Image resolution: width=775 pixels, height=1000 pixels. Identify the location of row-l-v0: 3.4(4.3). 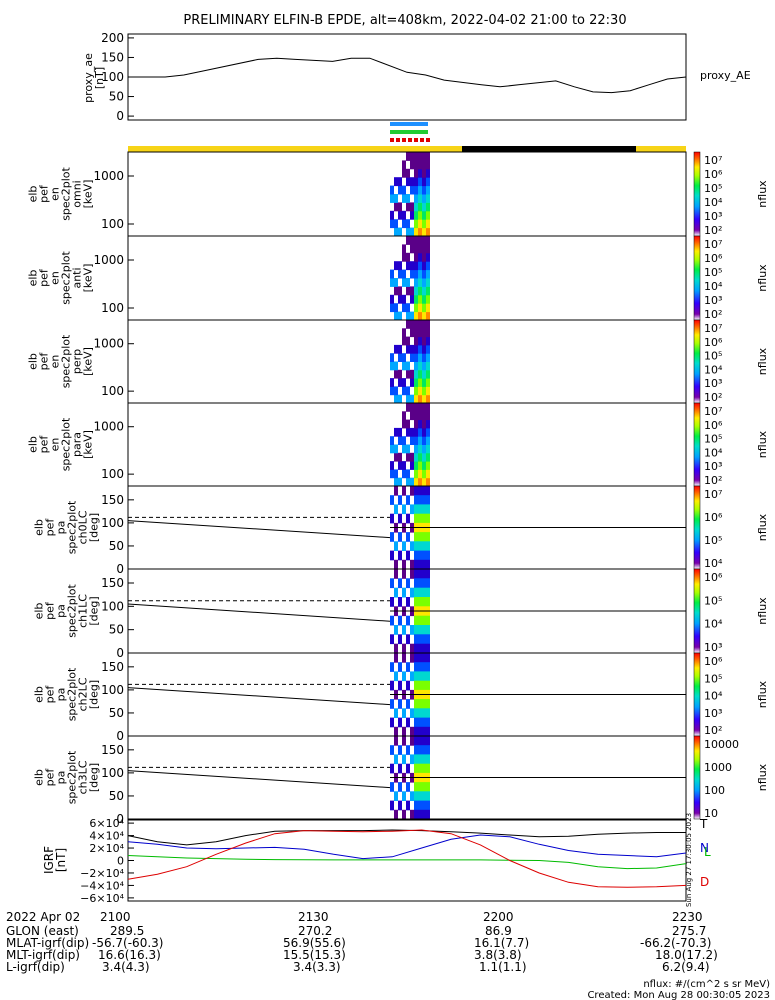
(126, 967).